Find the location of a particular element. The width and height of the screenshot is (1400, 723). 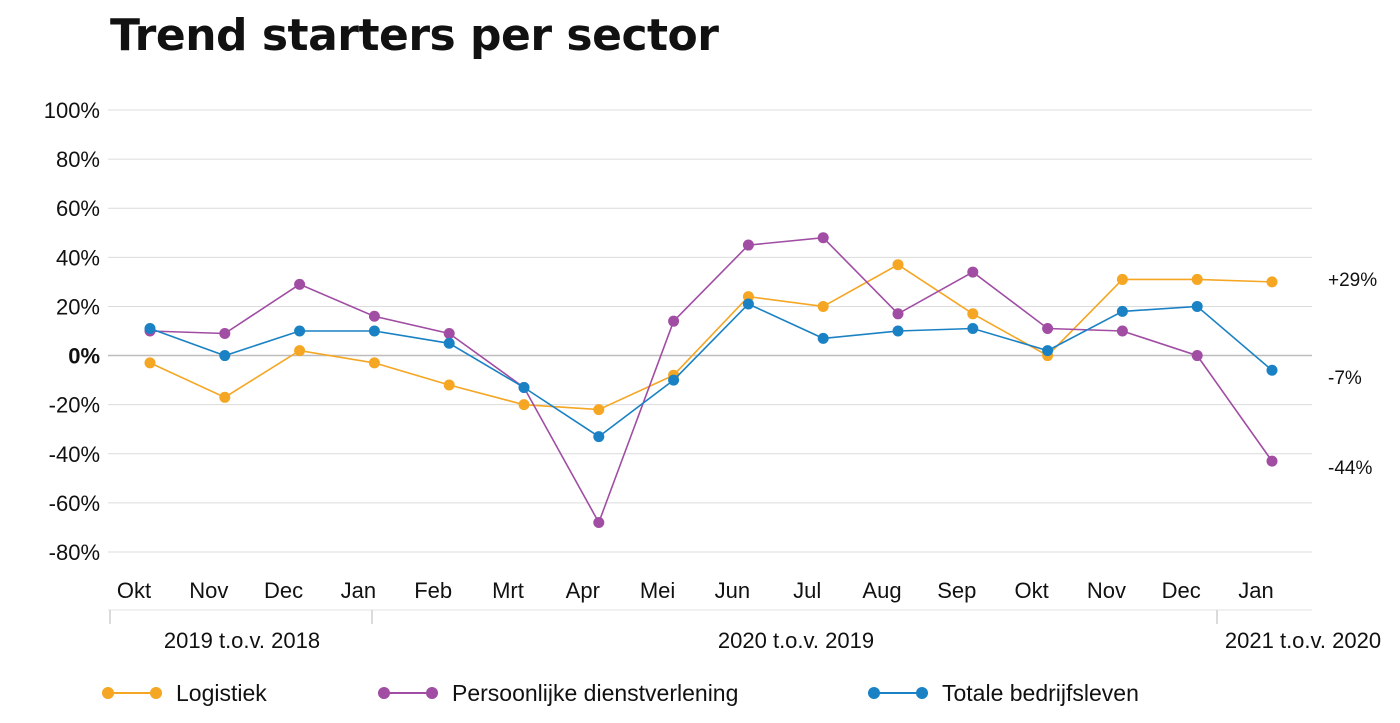

x-tick-label: Mrt is located at coordinates (508, 590).